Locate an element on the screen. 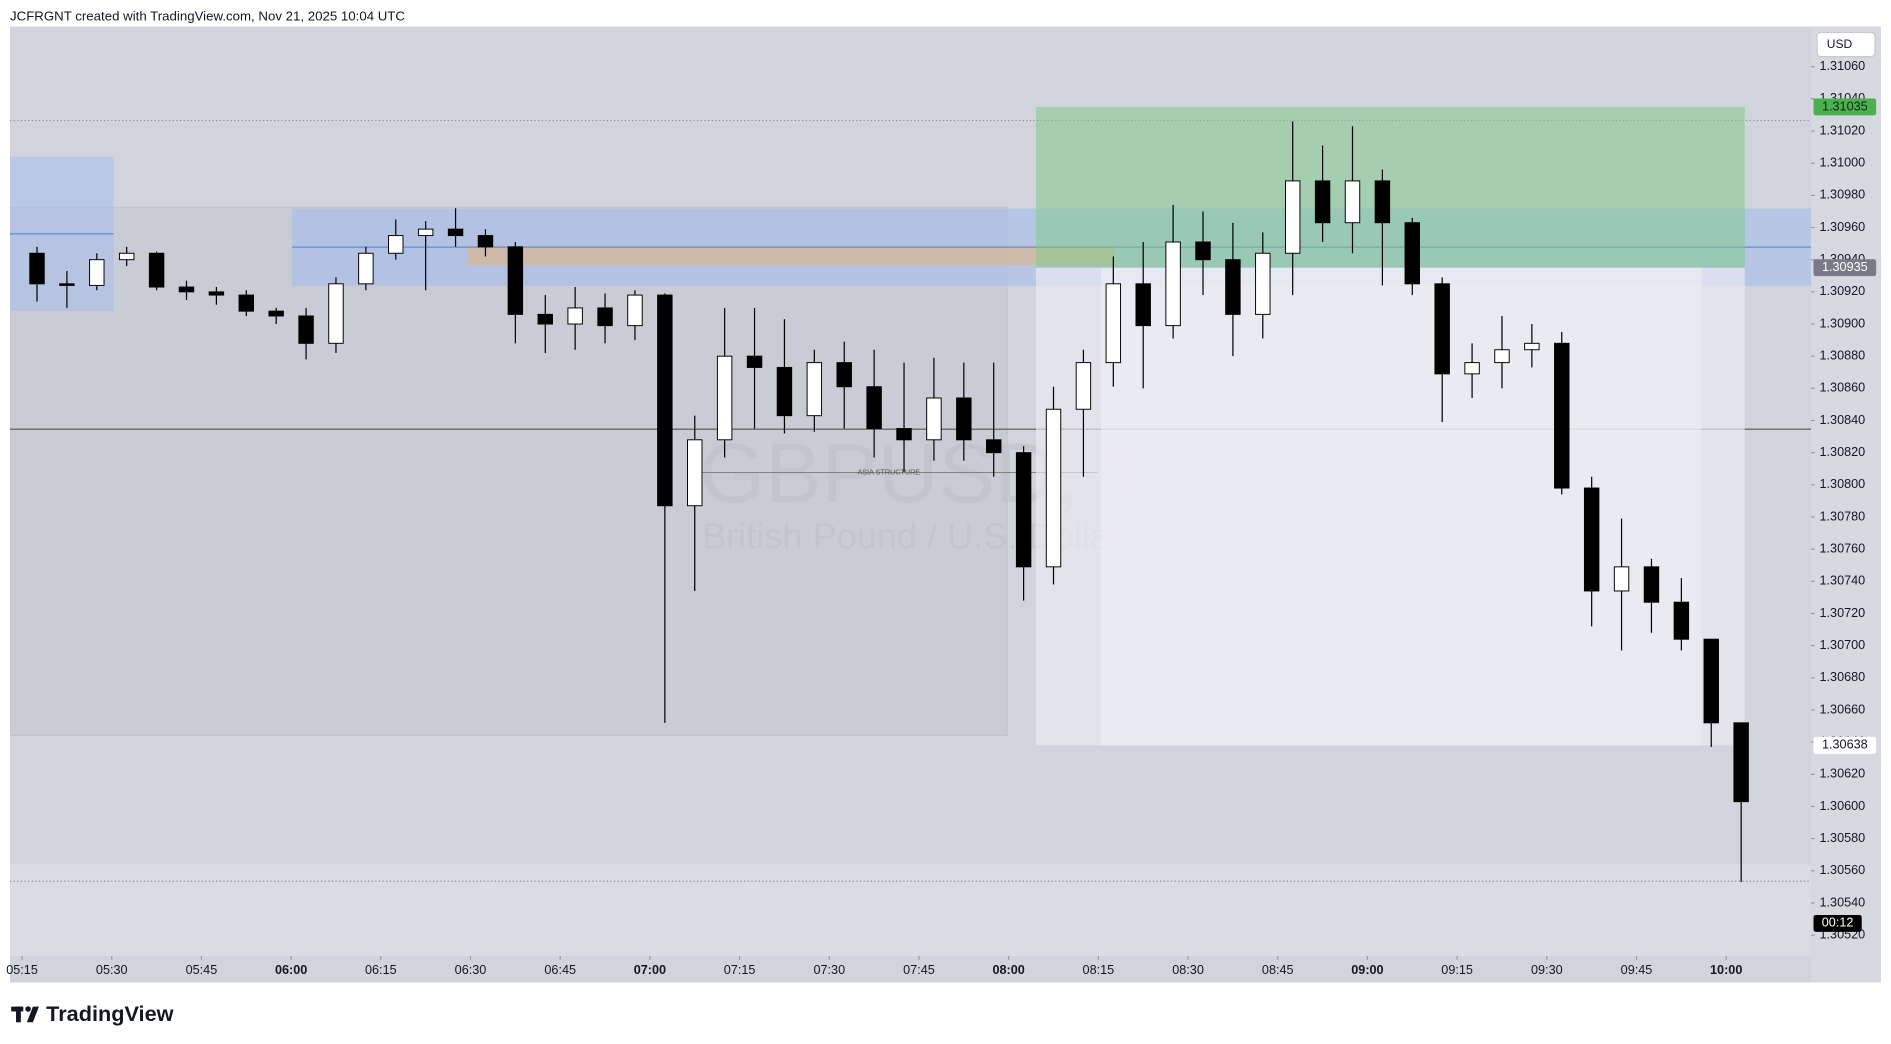  y-tick-label: 1.30740 is located at coordinates (1843, 581).